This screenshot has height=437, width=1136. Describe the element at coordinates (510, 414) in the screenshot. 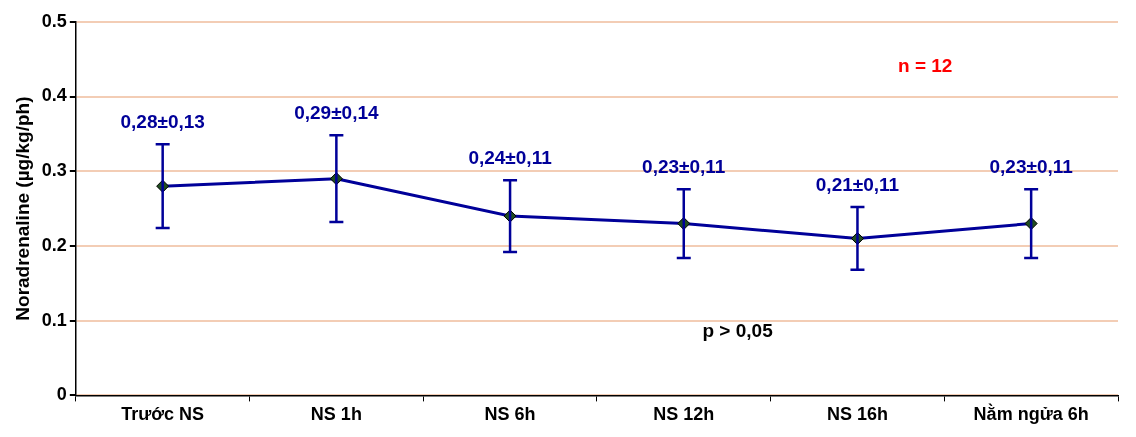

I see `x-tick-label: NS 6h` at that location.